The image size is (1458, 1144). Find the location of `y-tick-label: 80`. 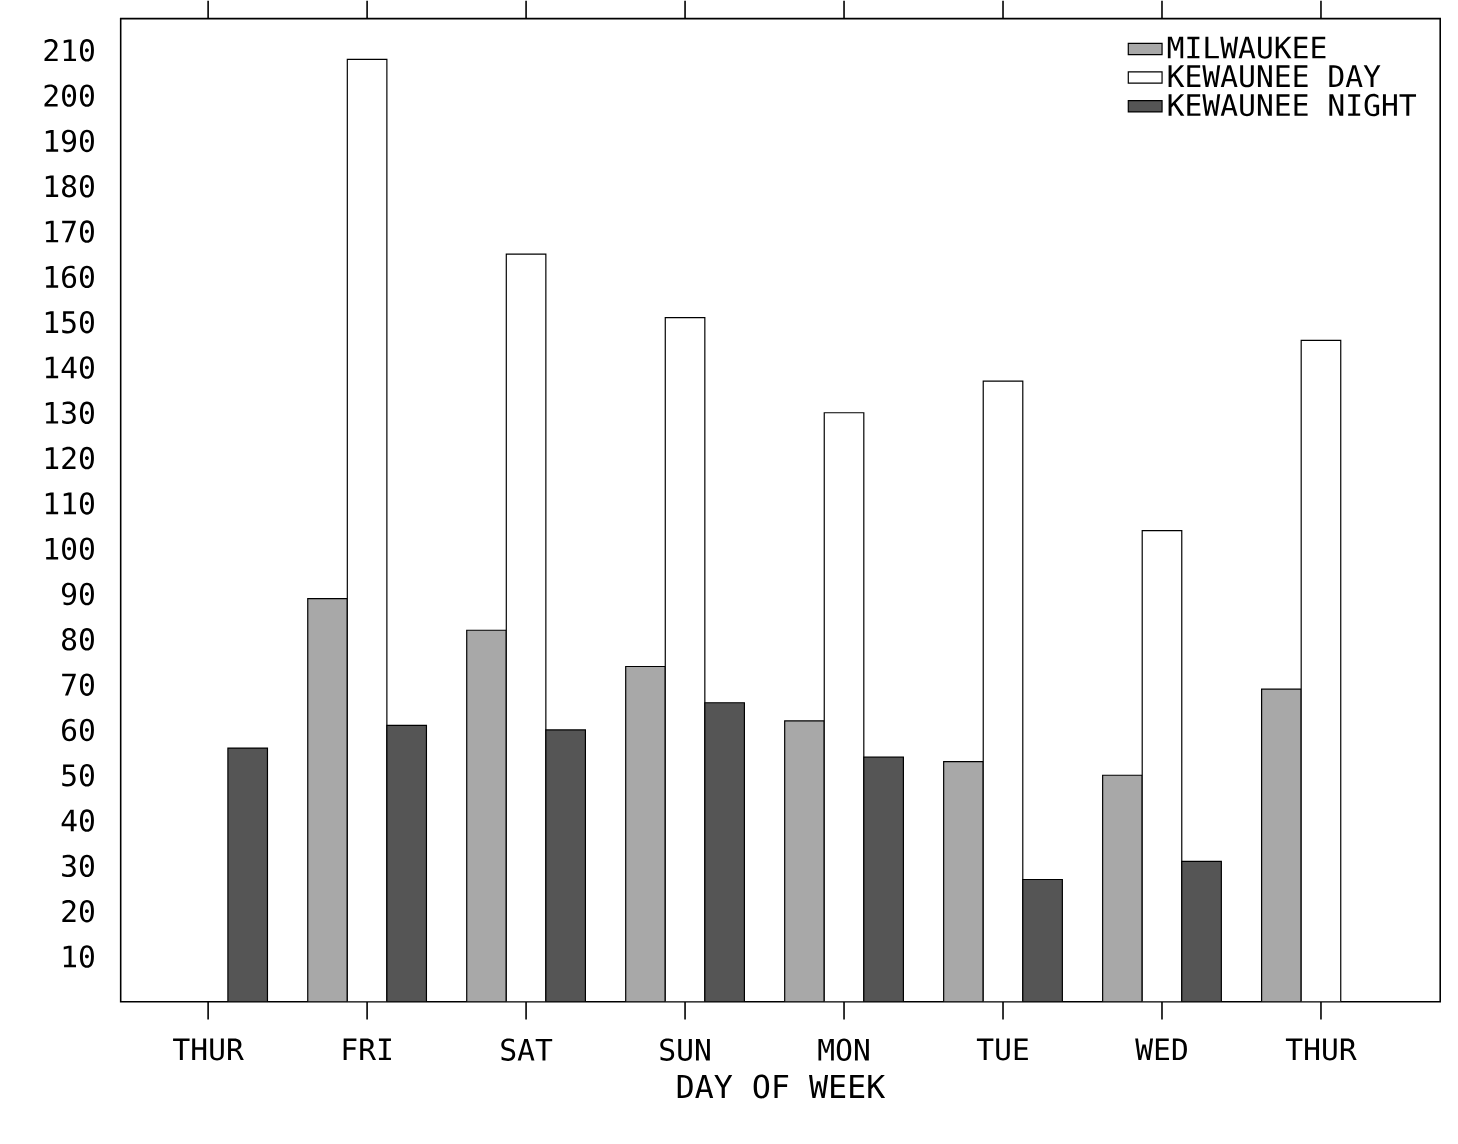

y-tick-label: 80 is located at coordinates (78, 639).